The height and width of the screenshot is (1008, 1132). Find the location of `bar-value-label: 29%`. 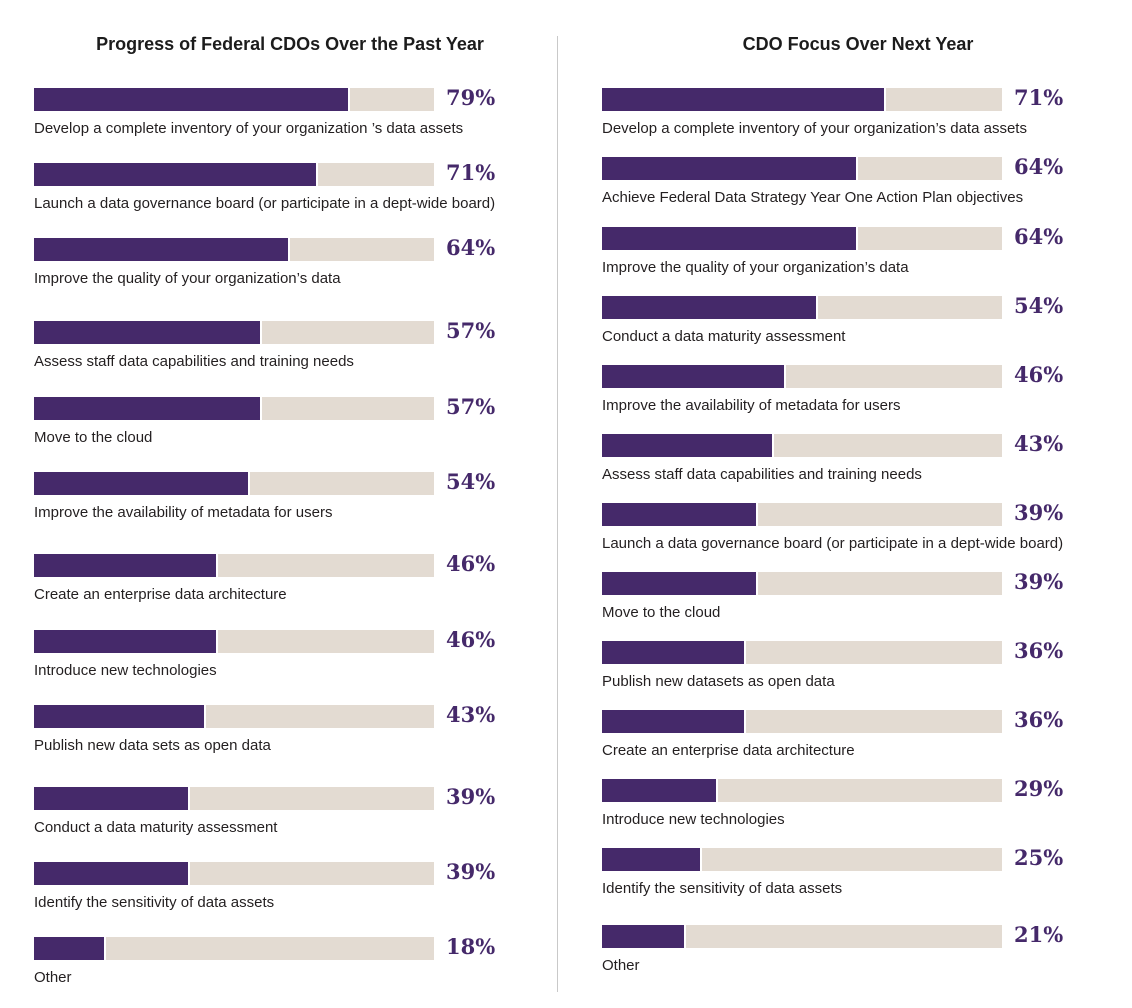

bar-value-label: 29% is located at coordinates (1039, 788).